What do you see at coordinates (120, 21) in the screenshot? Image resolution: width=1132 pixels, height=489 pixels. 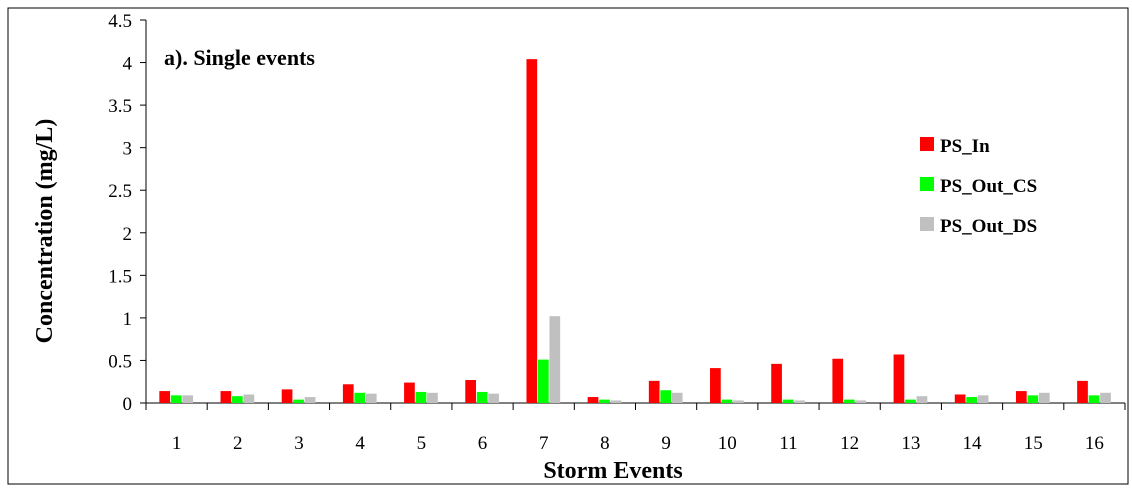 I see `y-tick-label: 4.5` at bounding box center [120, 21].